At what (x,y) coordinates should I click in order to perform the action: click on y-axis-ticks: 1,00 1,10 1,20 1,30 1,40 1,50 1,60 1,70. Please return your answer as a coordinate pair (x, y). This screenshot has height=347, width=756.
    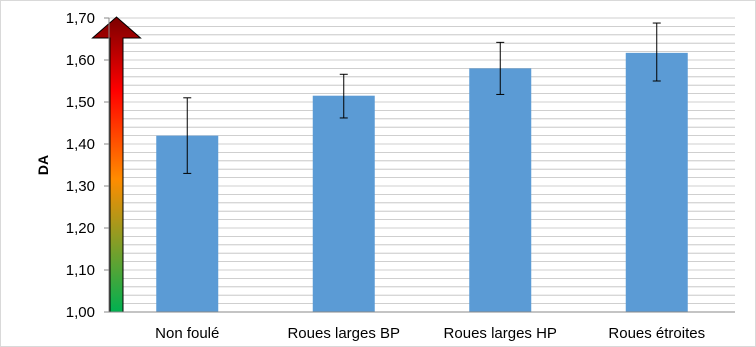
    Looking at the image, I should click on (87, 165).